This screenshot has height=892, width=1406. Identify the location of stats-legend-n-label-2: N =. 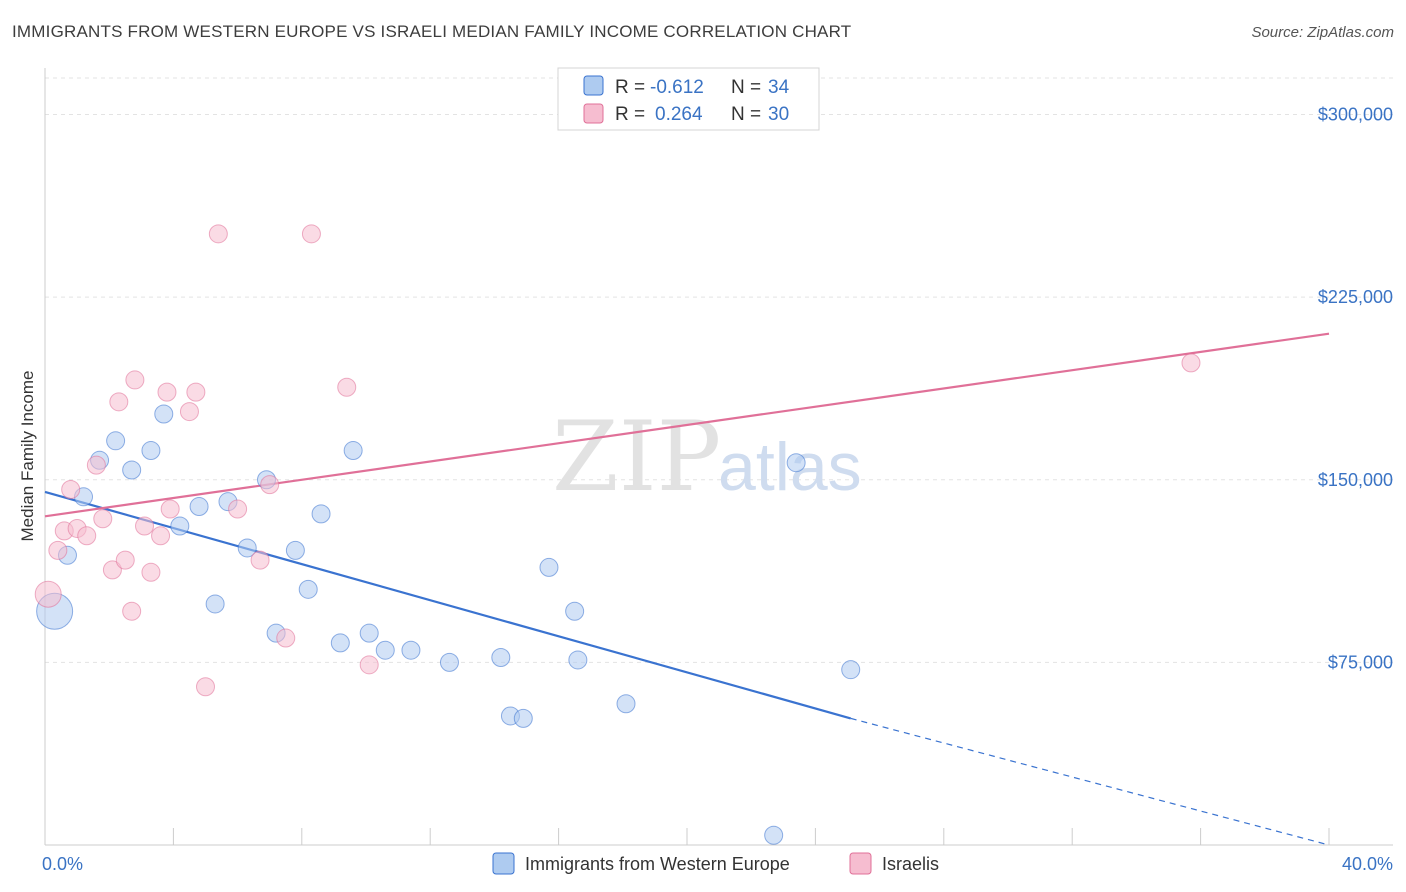
(748, 114).